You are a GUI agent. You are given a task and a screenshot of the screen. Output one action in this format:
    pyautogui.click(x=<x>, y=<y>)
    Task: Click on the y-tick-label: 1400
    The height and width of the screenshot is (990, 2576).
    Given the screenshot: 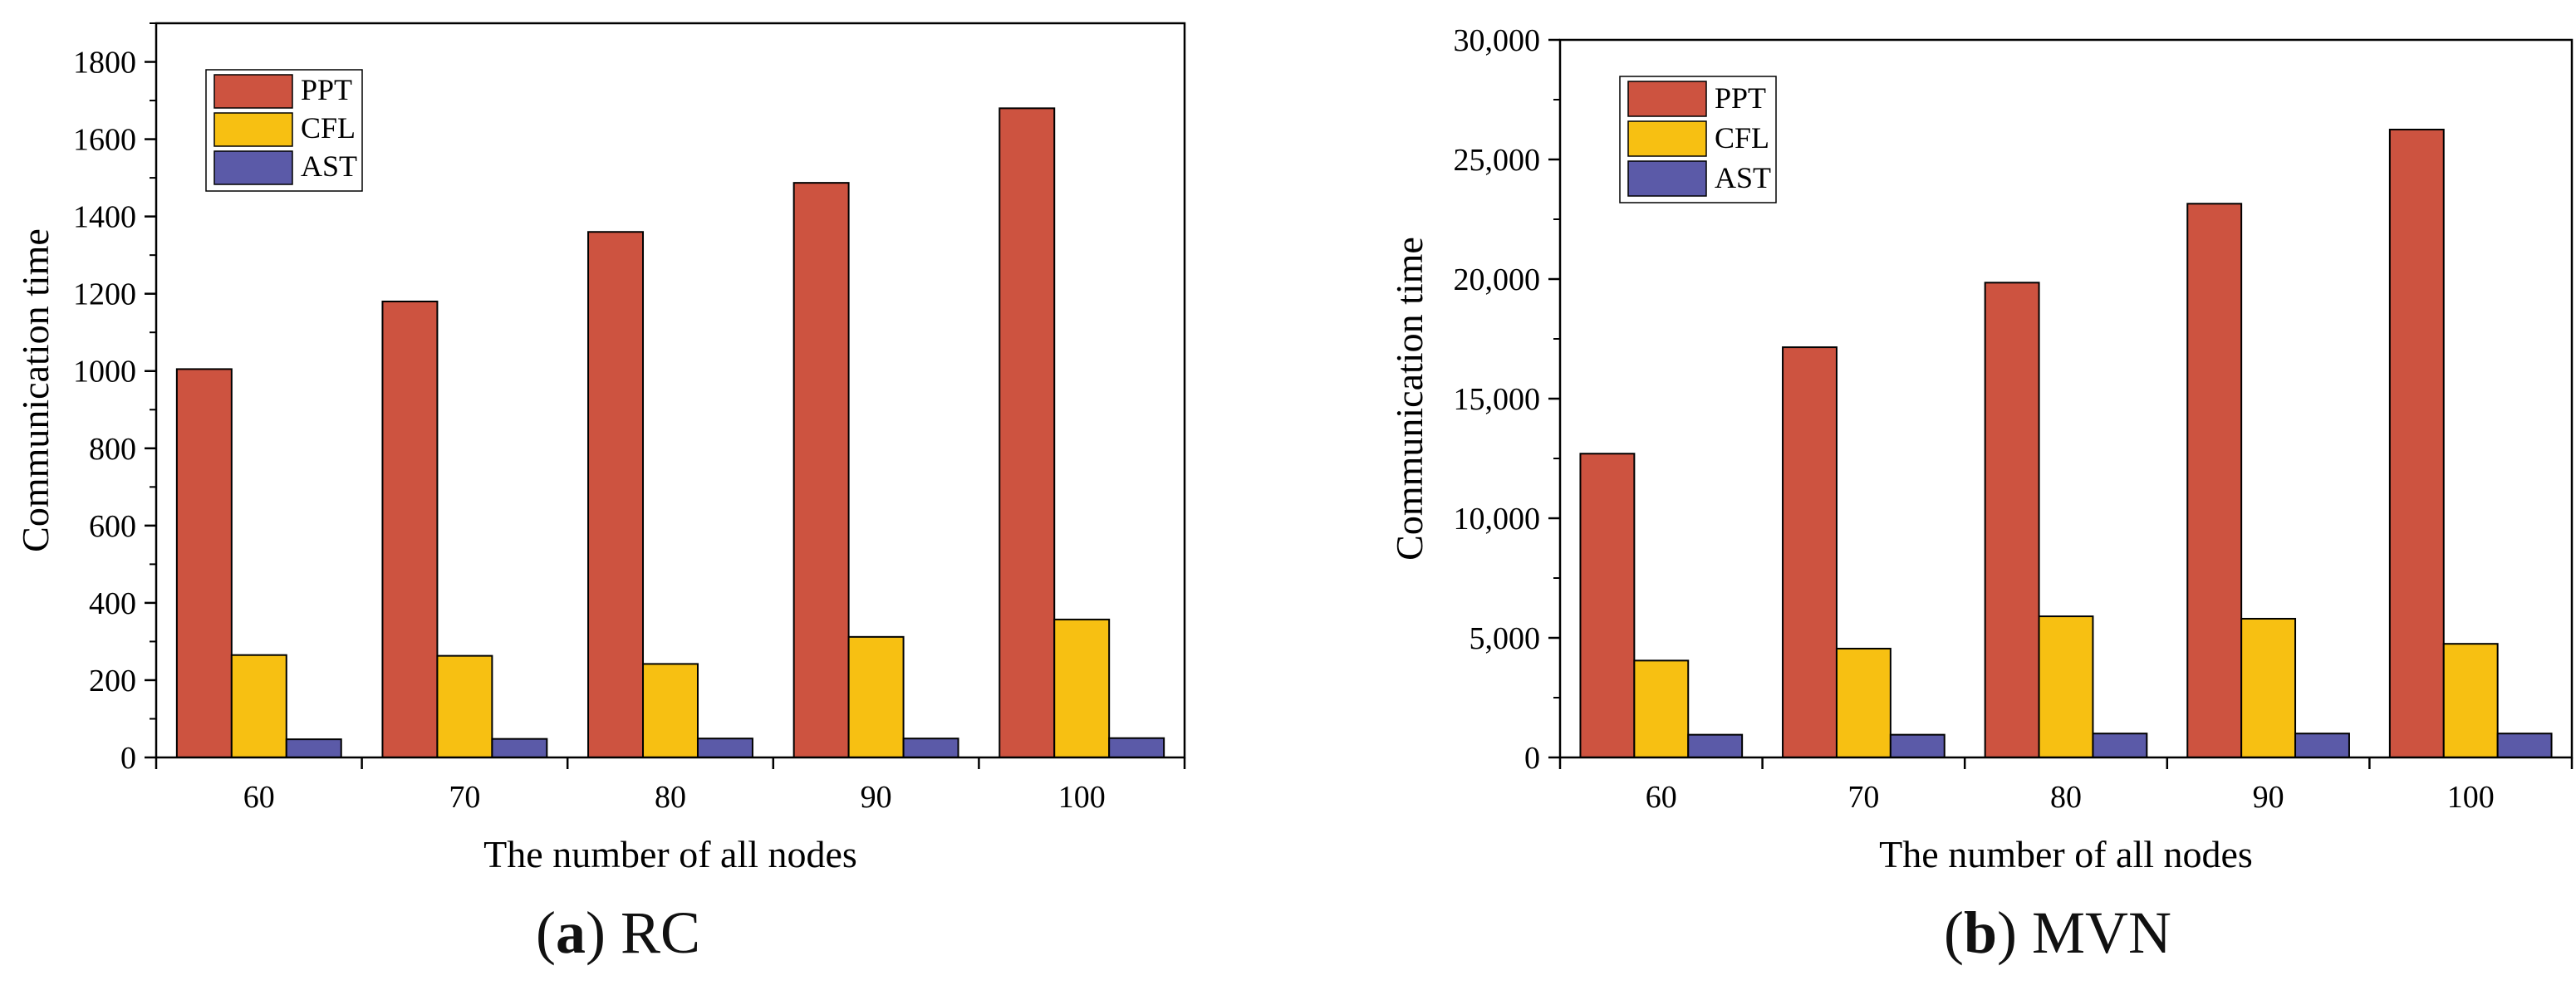 What is the action you would take?
    pyautogui.click(x=104, y=217)
    